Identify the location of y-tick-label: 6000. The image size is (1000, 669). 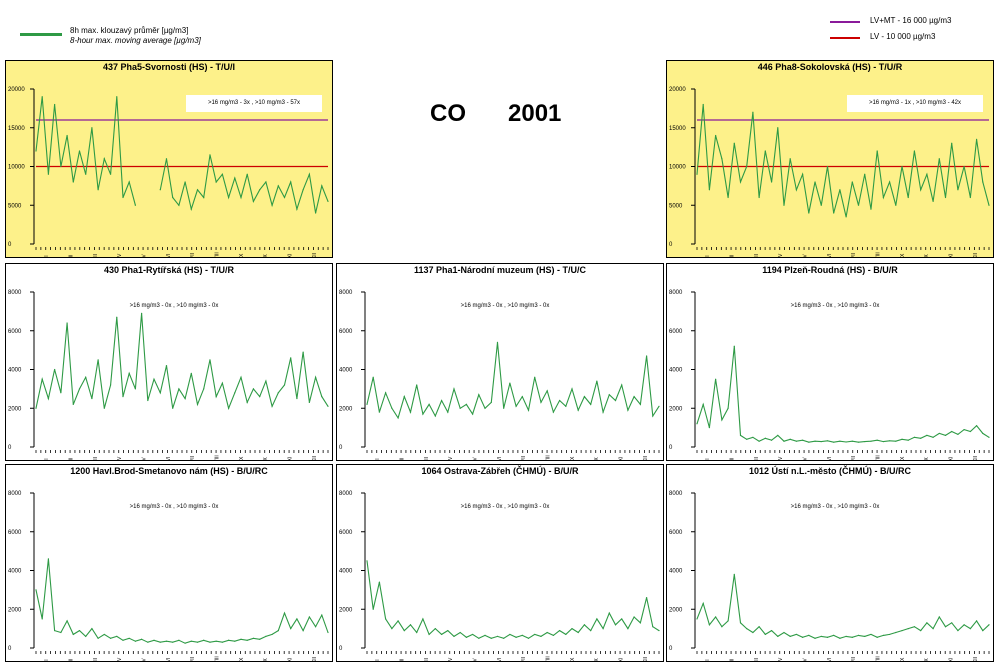
(15, 332).